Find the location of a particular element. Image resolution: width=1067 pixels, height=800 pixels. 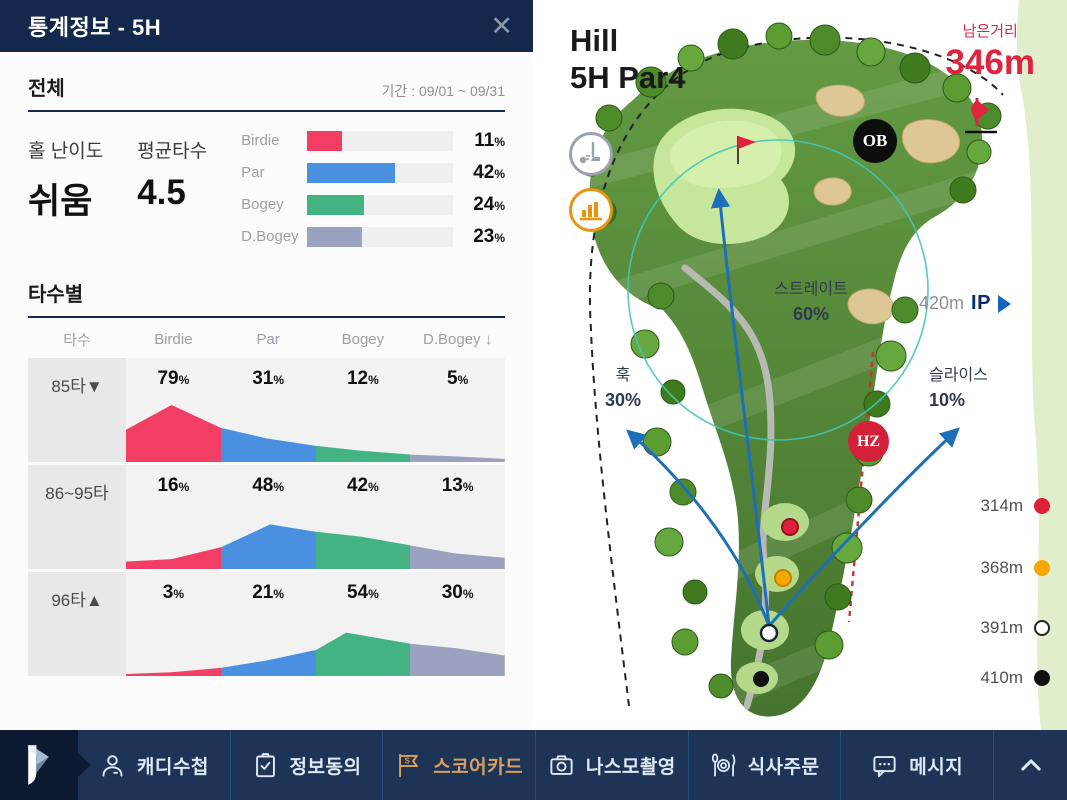

ob-badge: OB is located at coordinates (875, 141).